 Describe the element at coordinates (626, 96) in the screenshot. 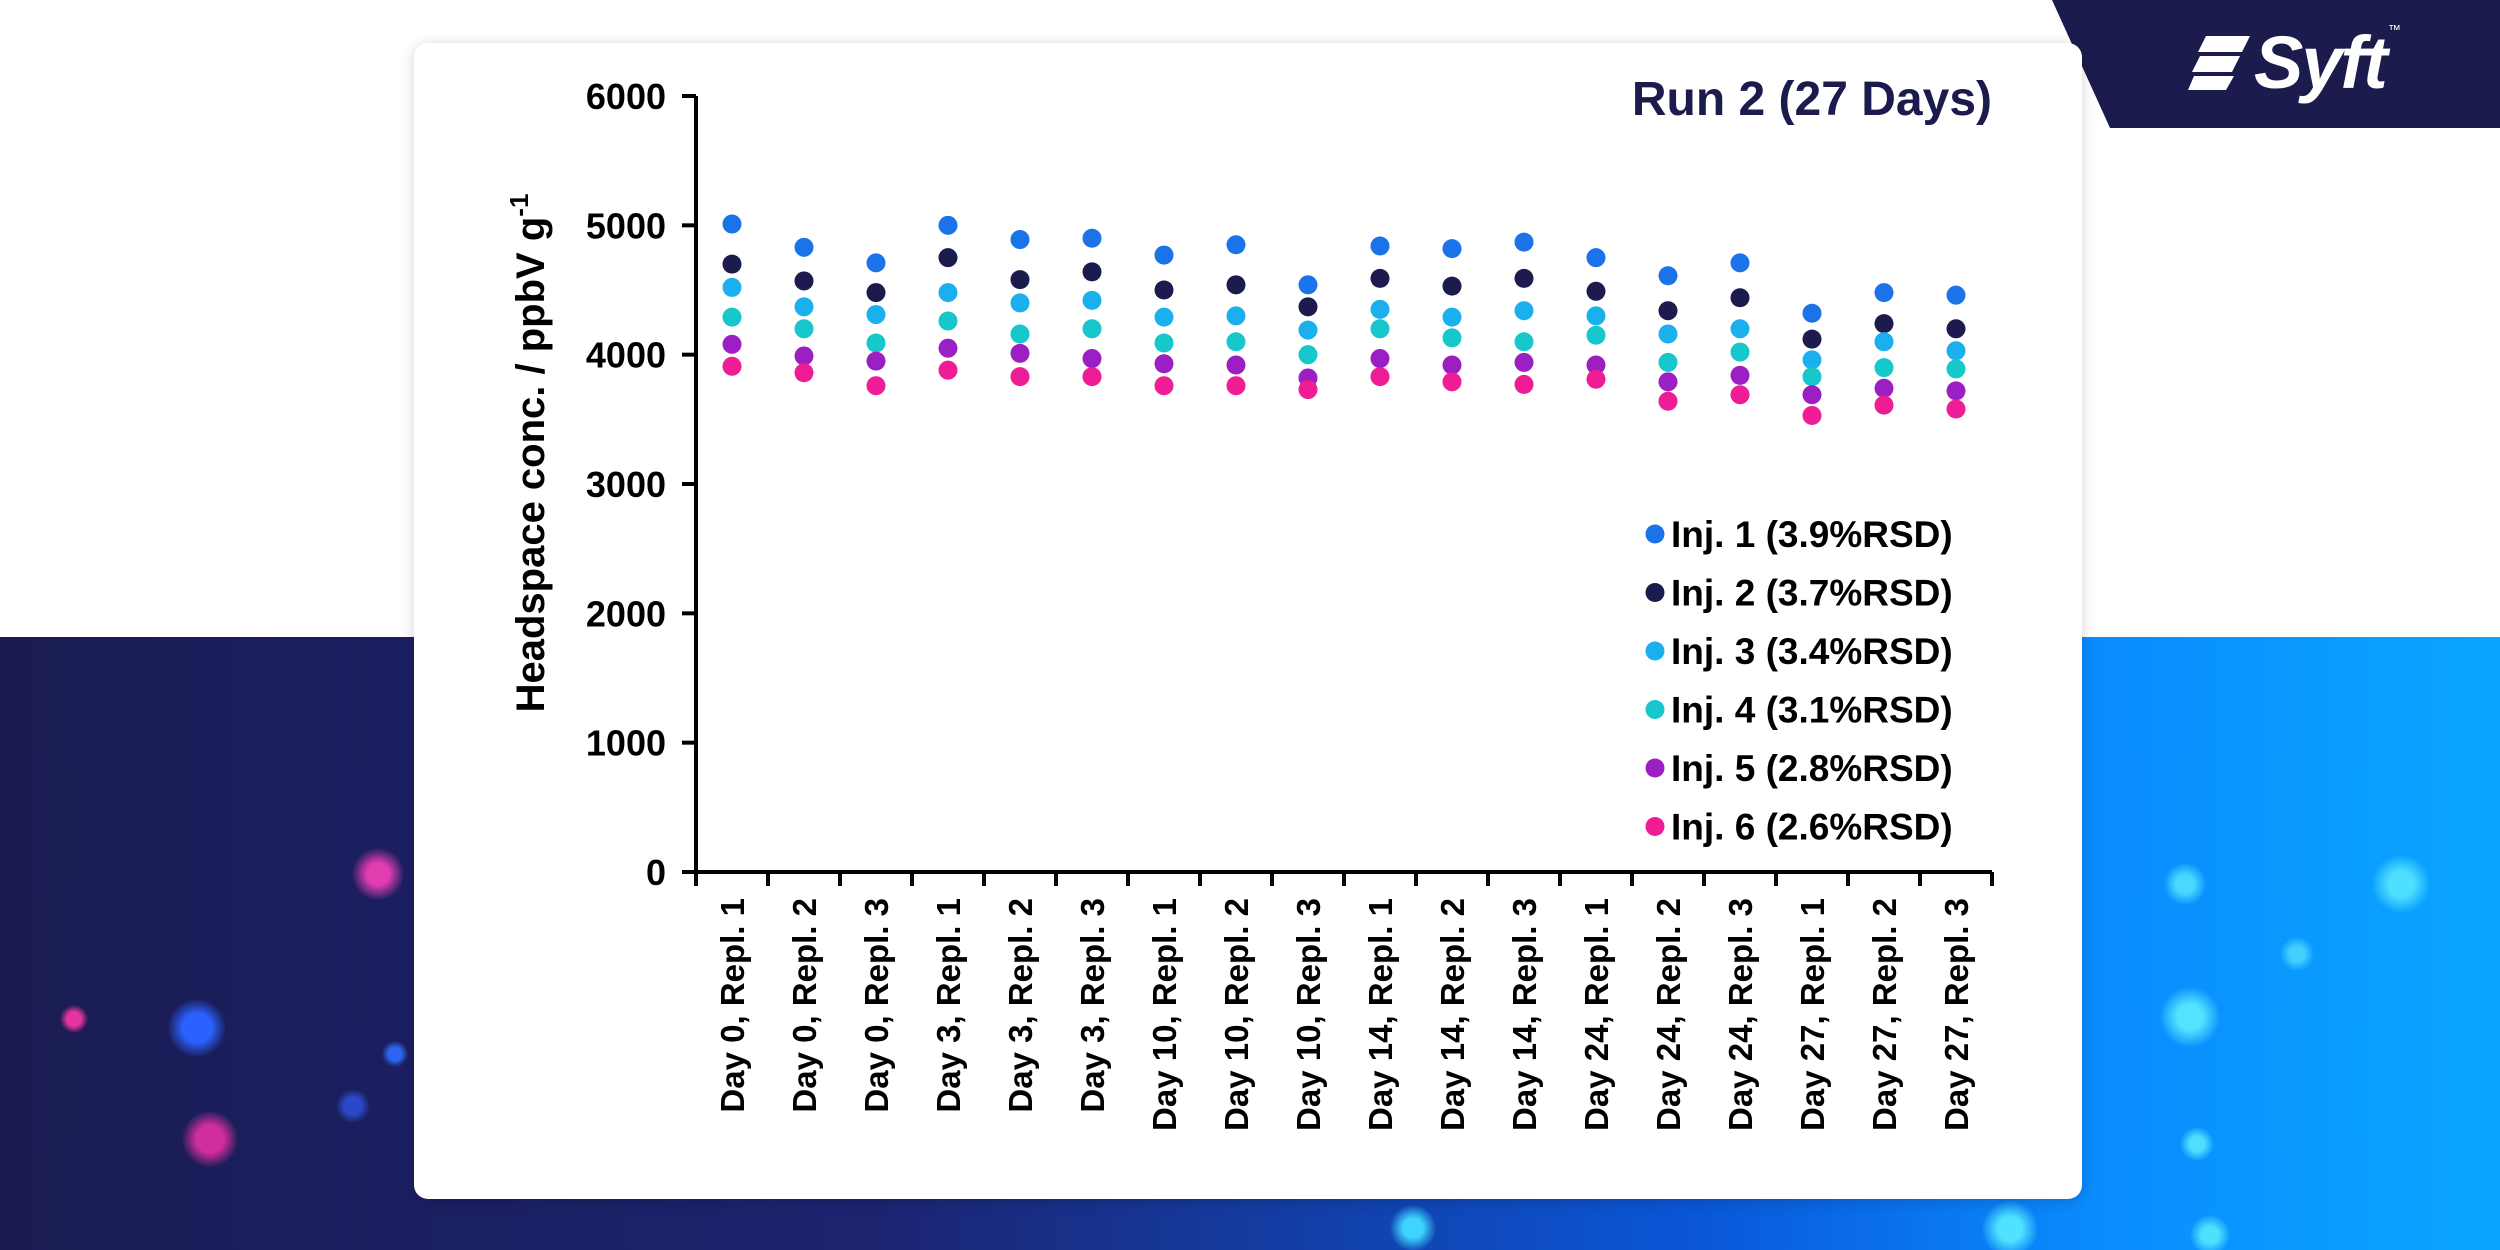

I see `y-tick-label: 6000` at that location.